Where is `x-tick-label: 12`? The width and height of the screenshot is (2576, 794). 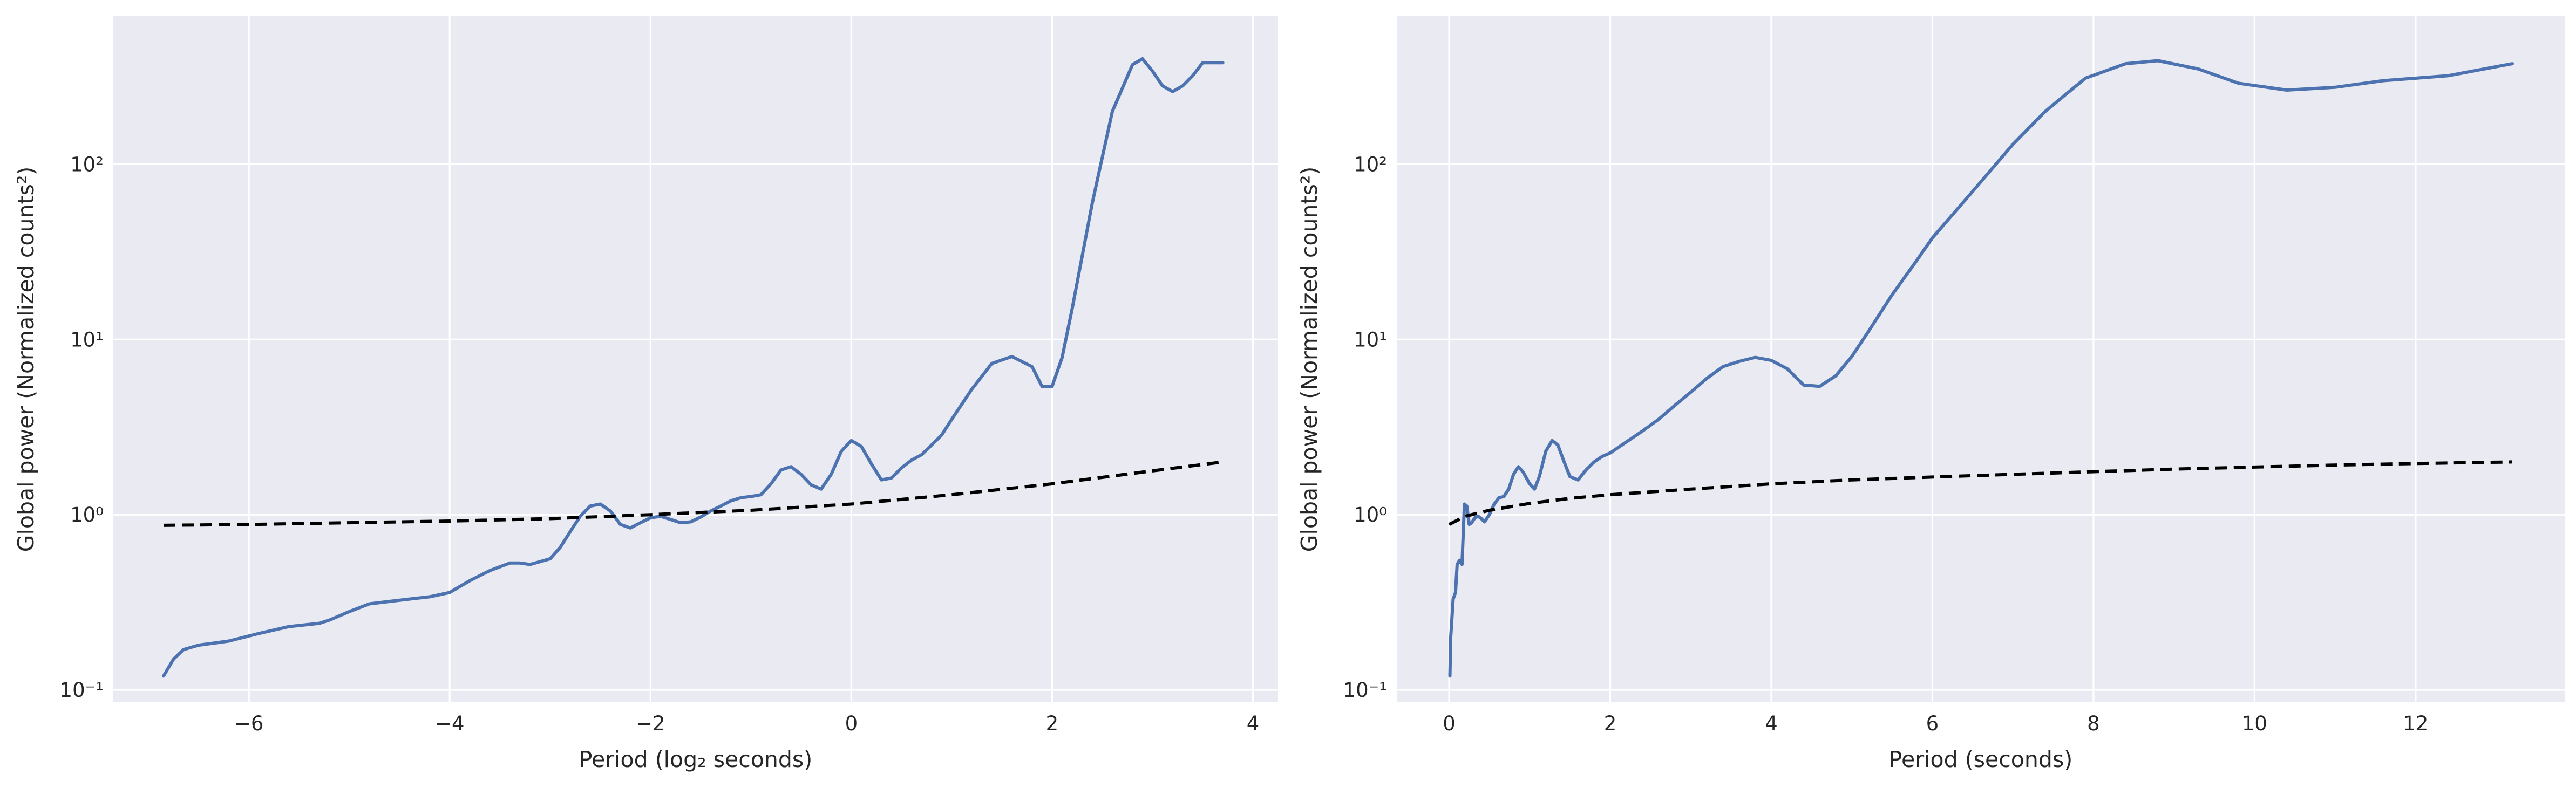 x-tick-label: 12 is located at coordinates (2415, 724).